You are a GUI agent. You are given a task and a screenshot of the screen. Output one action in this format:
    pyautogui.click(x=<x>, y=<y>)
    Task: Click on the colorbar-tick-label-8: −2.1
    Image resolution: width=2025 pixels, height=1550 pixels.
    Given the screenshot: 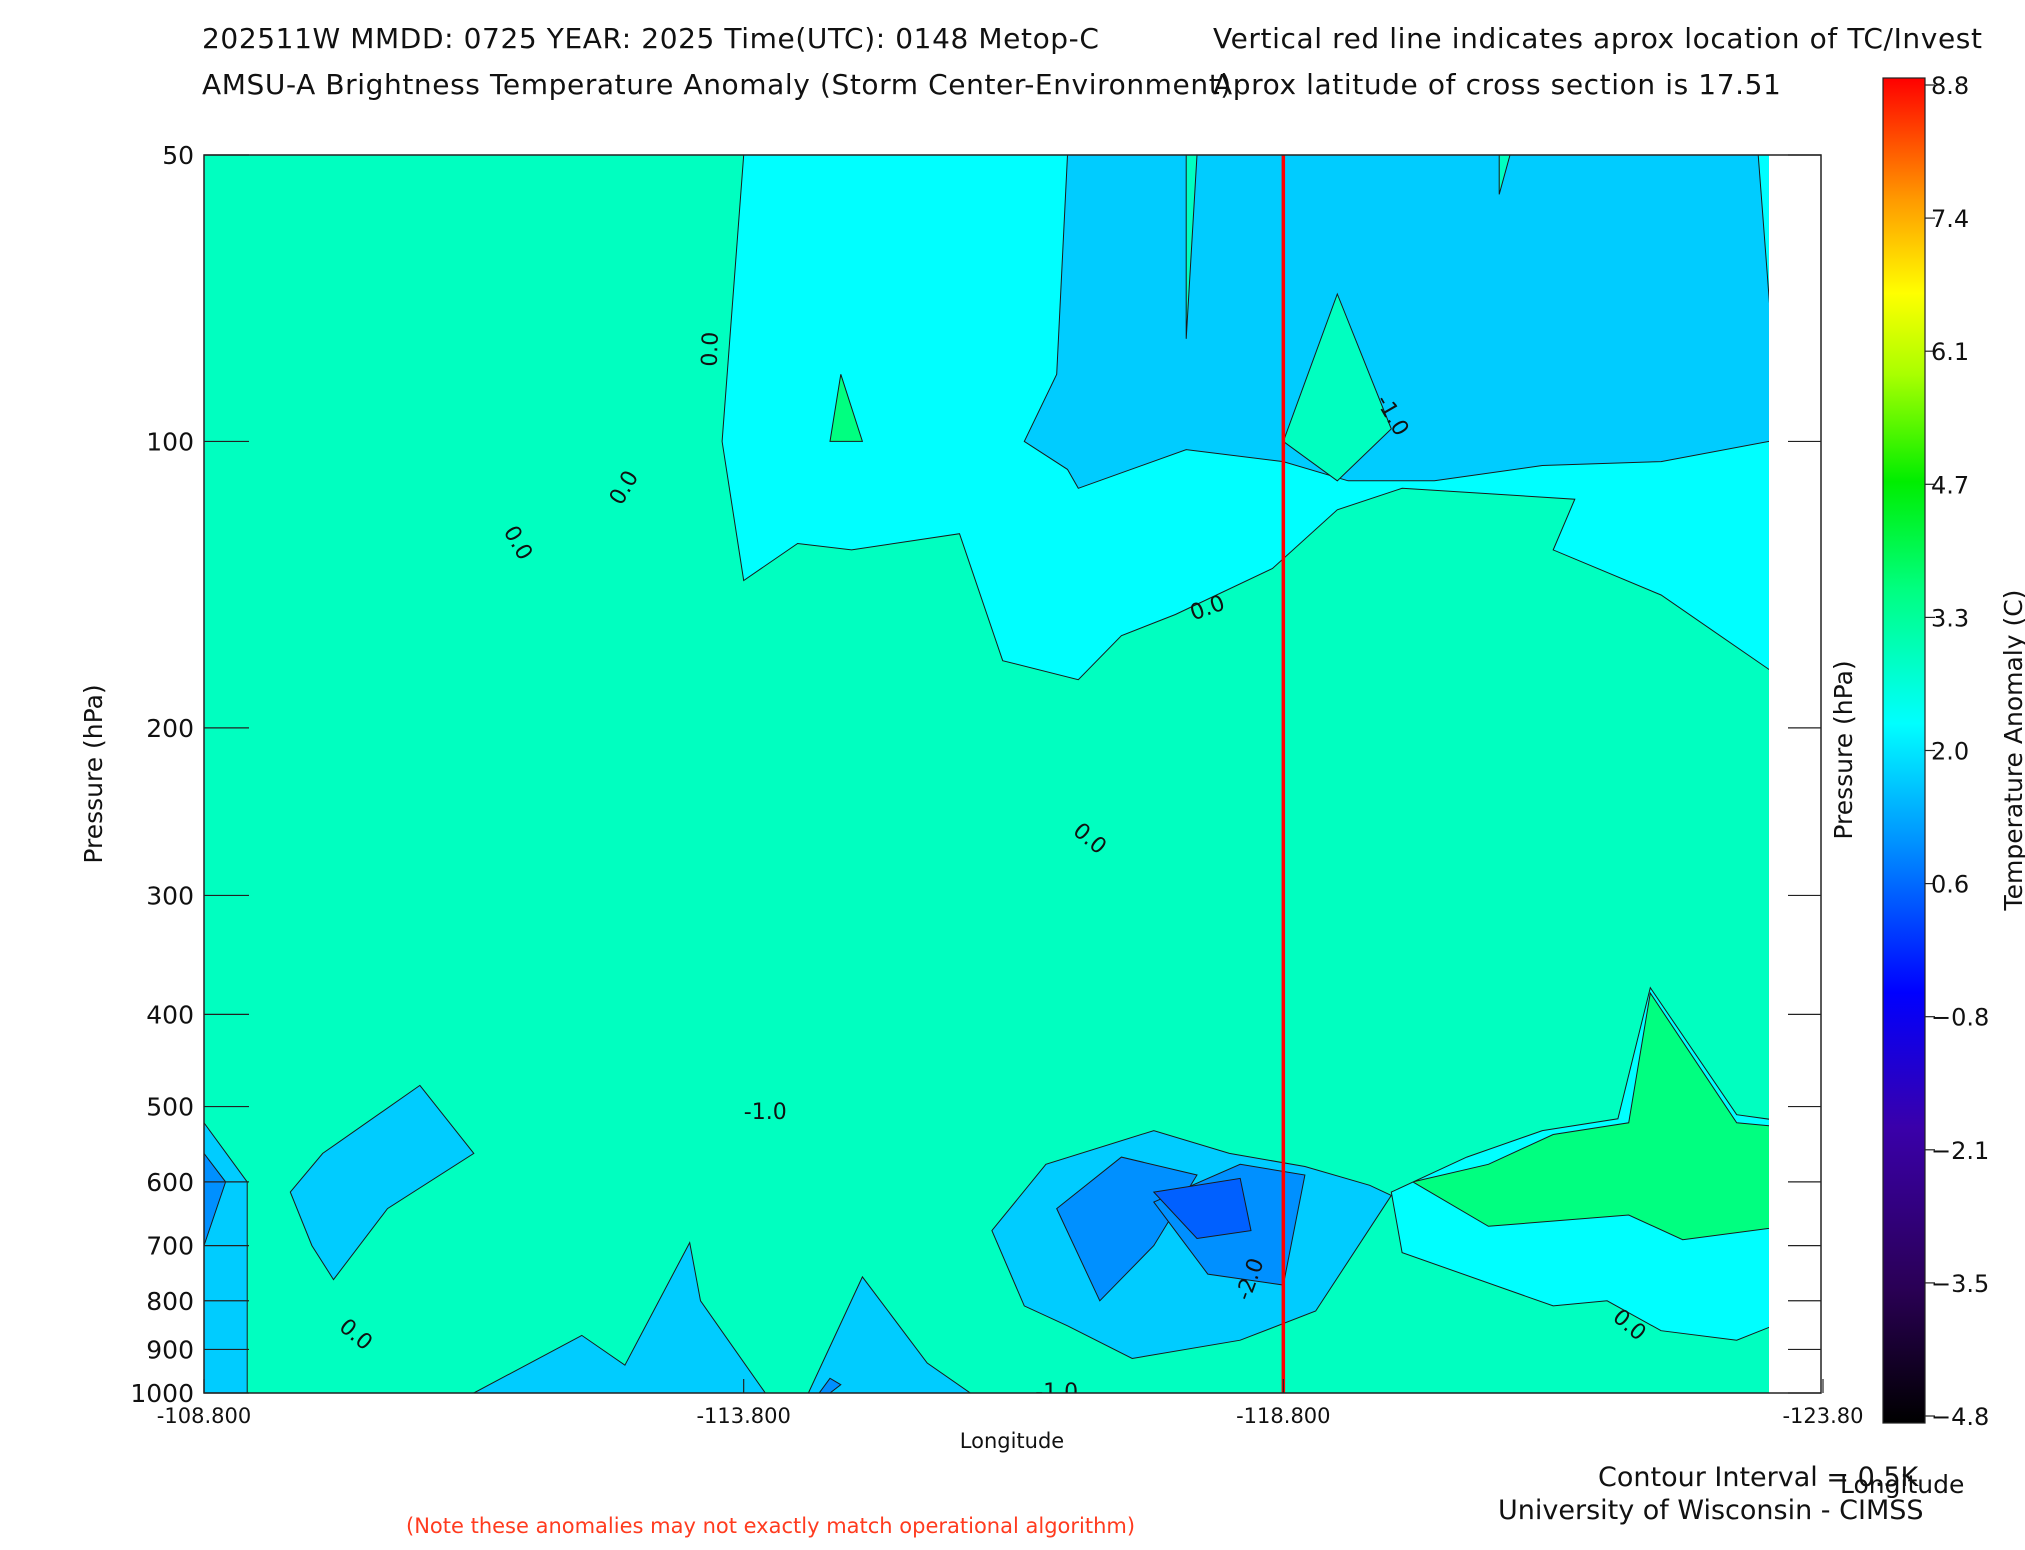 What is the action you would take?
    pyautogui.click(x=1960, y=1151)
    